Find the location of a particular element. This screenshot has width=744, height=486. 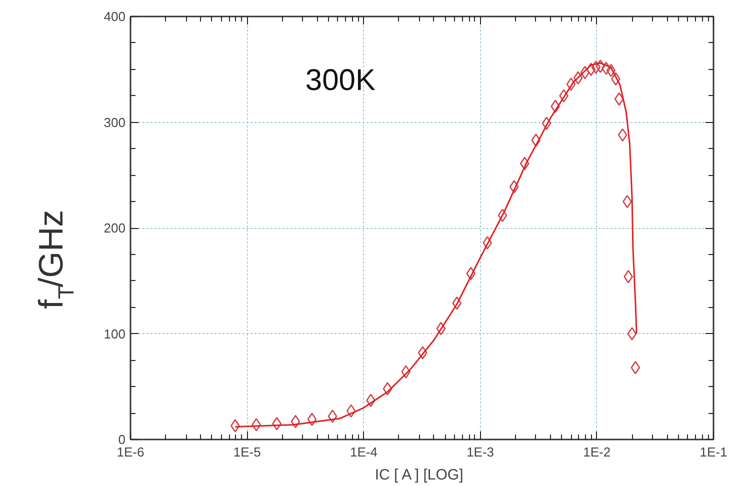

x-tick-label: 1E-2 is located at coordinates (597, 452).